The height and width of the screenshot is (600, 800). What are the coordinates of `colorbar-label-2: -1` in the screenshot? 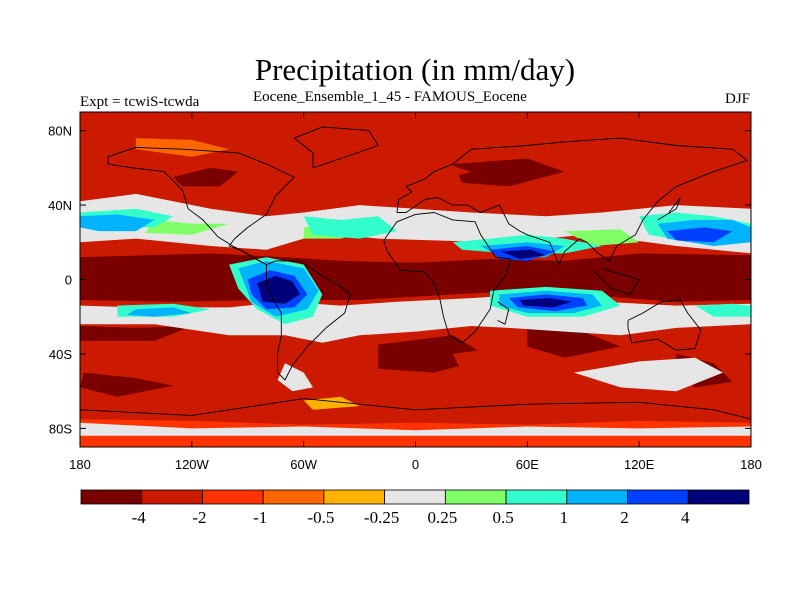 It's located at (260, 517).